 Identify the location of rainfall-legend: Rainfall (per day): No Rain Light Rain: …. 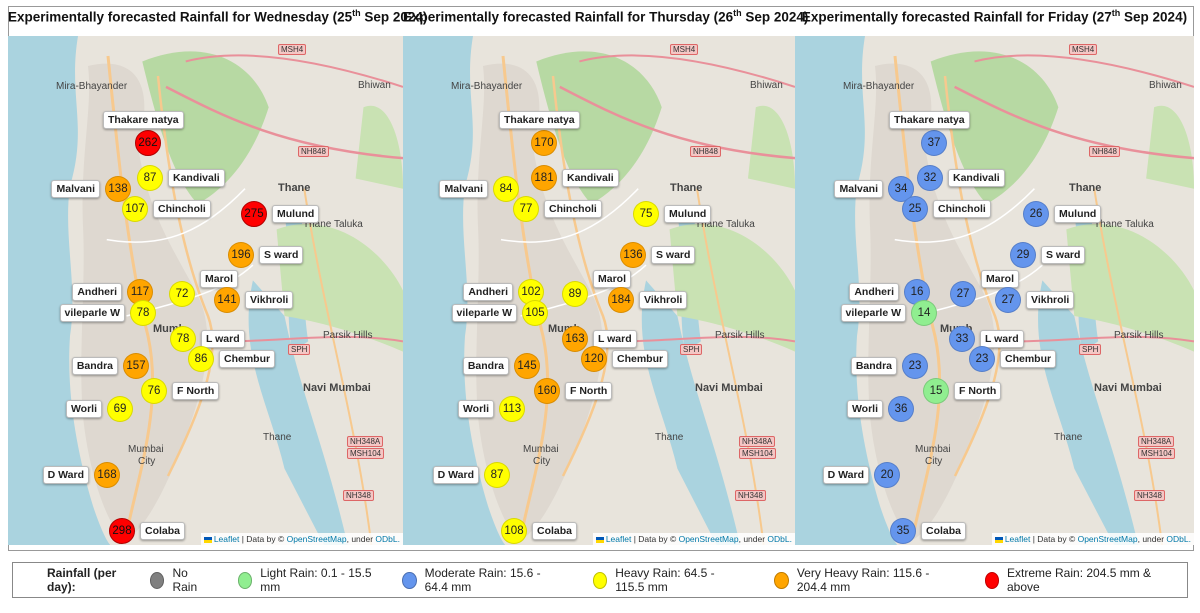
(600, 580).